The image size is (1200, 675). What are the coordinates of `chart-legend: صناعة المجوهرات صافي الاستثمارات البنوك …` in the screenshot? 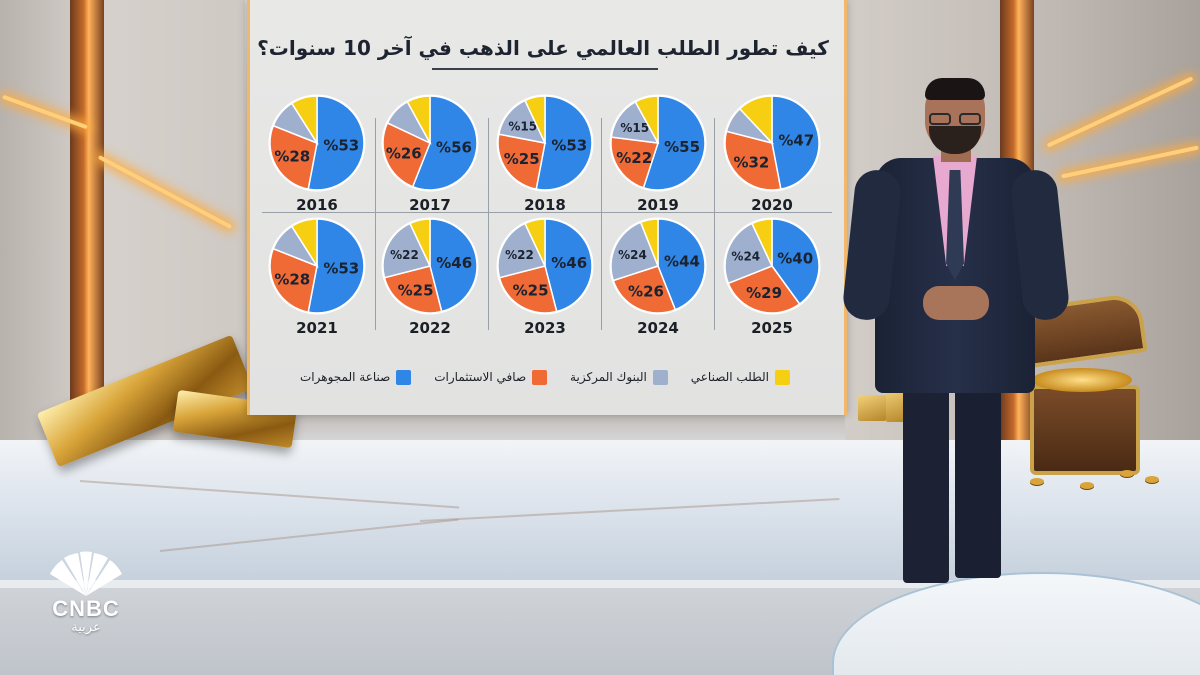 It's located at (545, 377).